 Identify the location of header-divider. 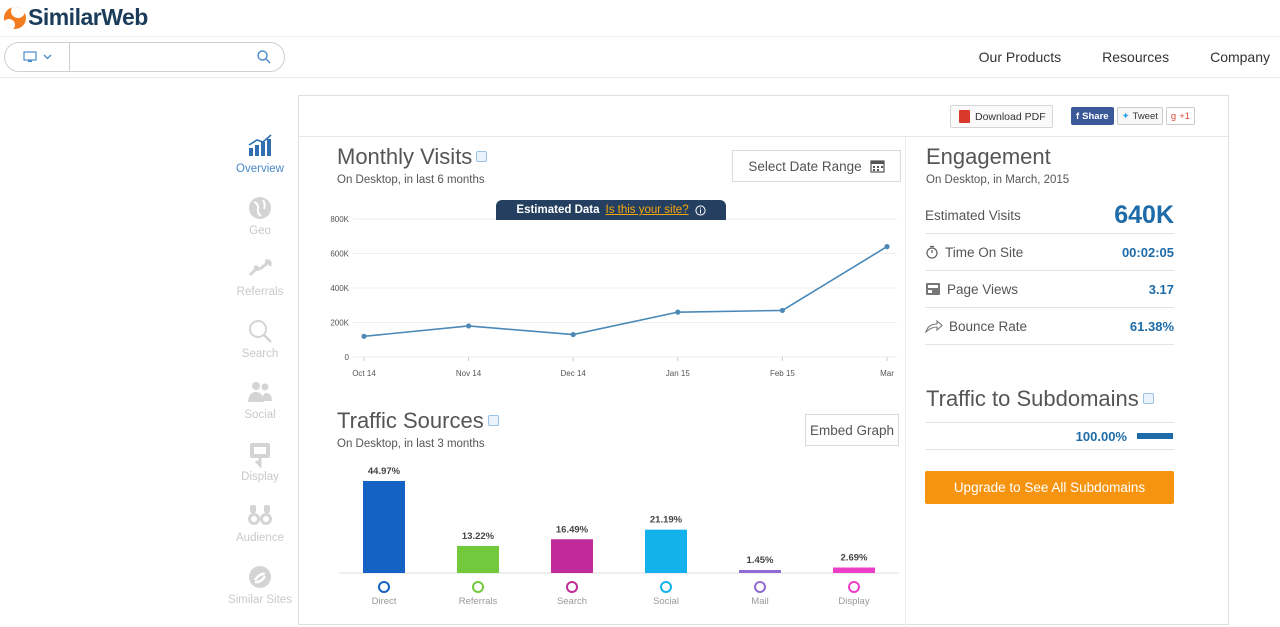
(640, 36).